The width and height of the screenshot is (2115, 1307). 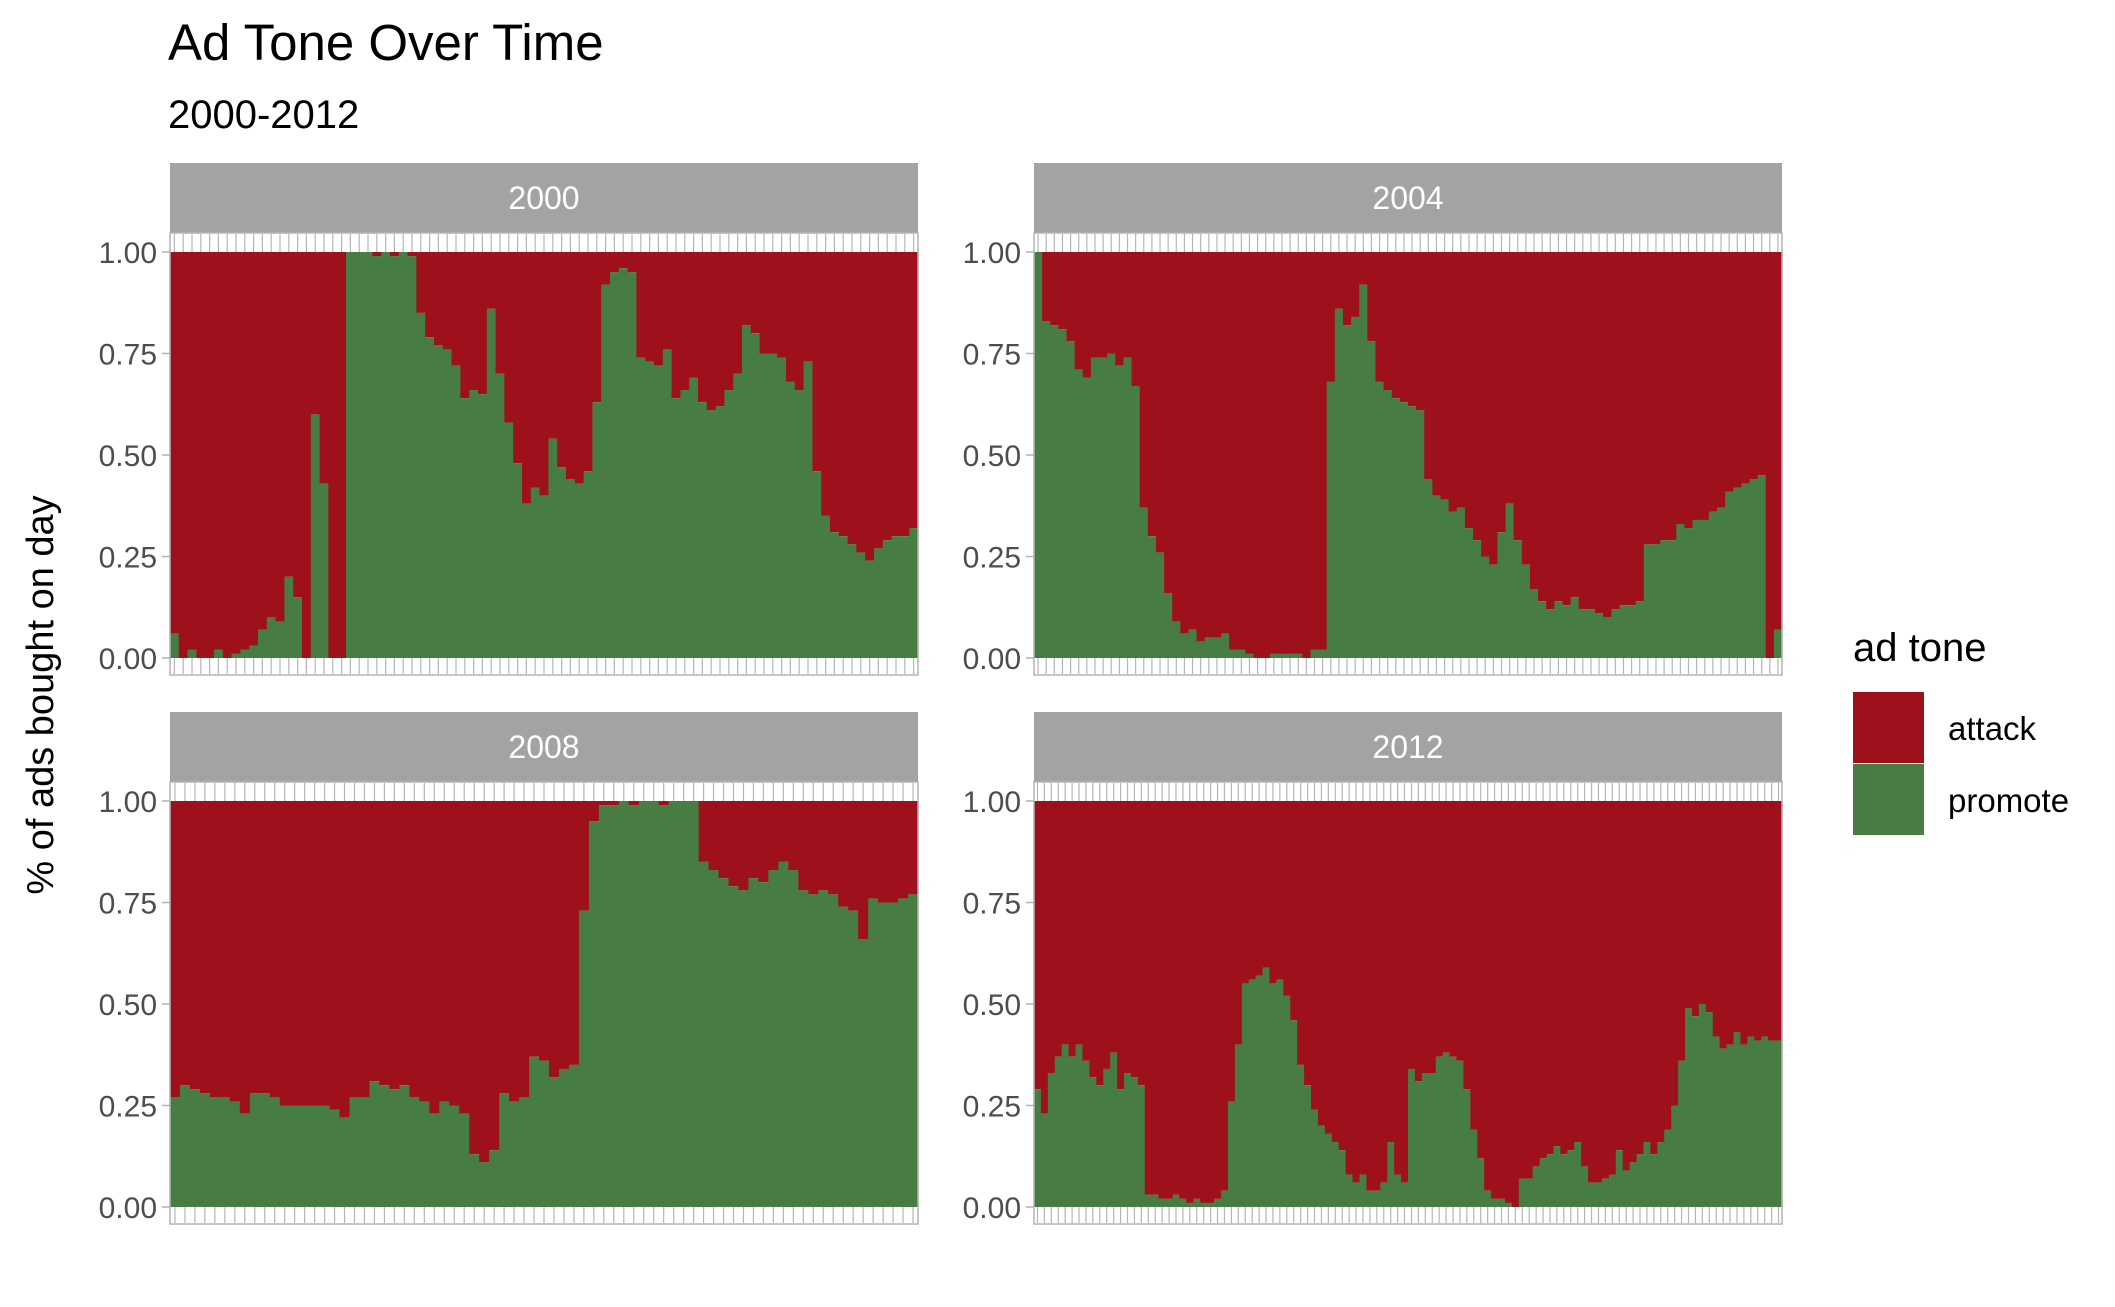 I want to click on y-tick-label: 0.00, so click(x=992, y=1208).